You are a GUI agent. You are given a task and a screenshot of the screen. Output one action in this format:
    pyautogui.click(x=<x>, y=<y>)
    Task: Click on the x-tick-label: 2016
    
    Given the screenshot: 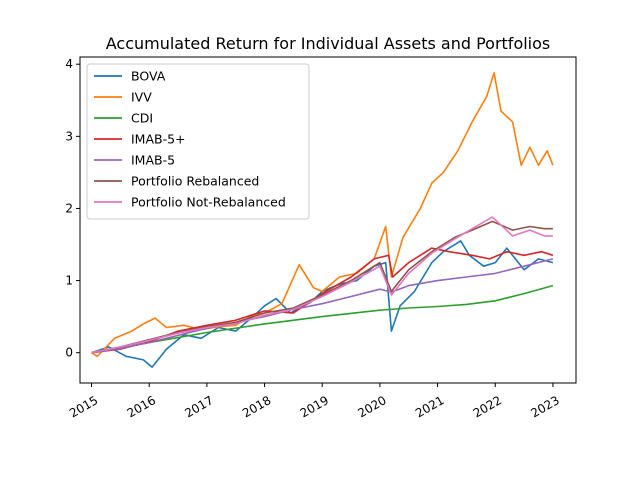 What is the action you would take?
    pyautogui.click(x=141, y=406)
    